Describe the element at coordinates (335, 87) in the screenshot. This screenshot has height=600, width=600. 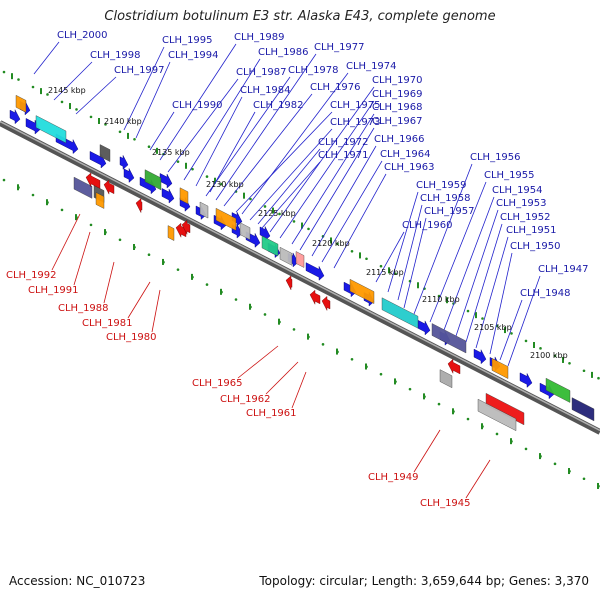
I see `forward-gene-label: CLH_1976` at that location.